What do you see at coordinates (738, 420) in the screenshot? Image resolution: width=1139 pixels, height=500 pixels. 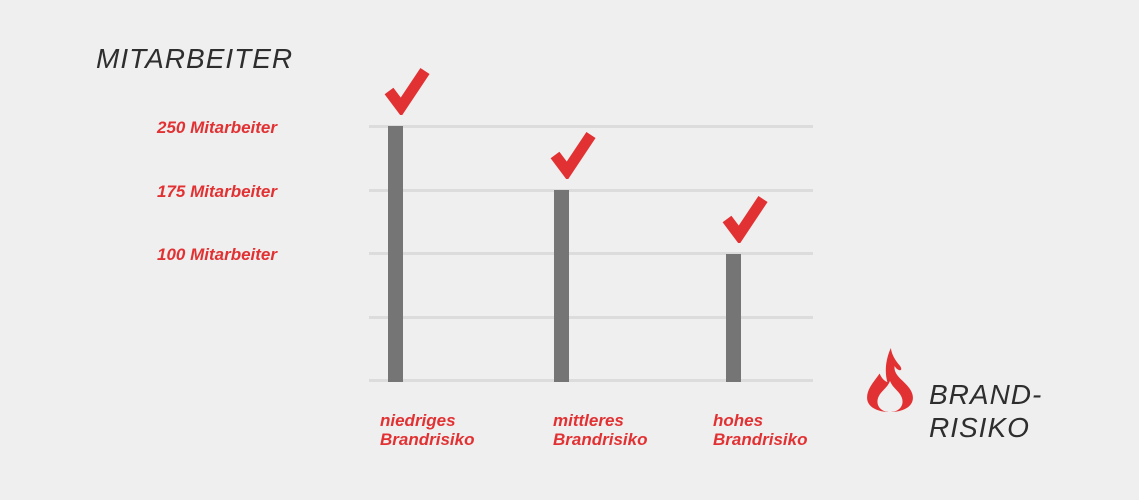 I see `x-tick-line: hohes` at bounding box center [738, 420].